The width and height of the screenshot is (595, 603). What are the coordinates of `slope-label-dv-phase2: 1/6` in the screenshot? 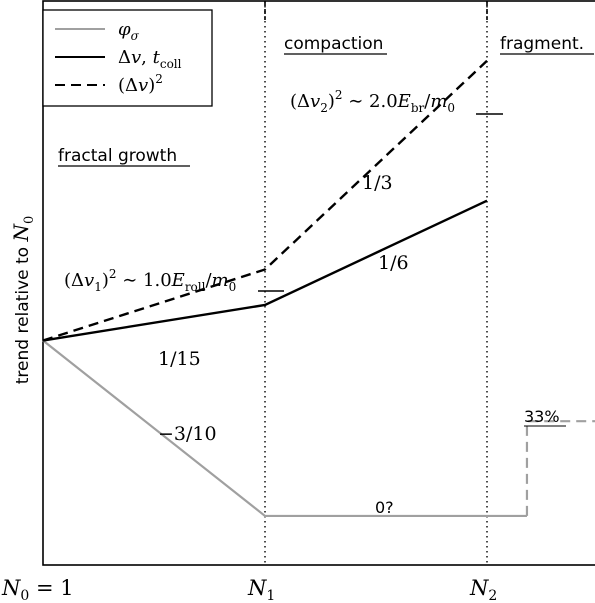 It's located at (393, 263).